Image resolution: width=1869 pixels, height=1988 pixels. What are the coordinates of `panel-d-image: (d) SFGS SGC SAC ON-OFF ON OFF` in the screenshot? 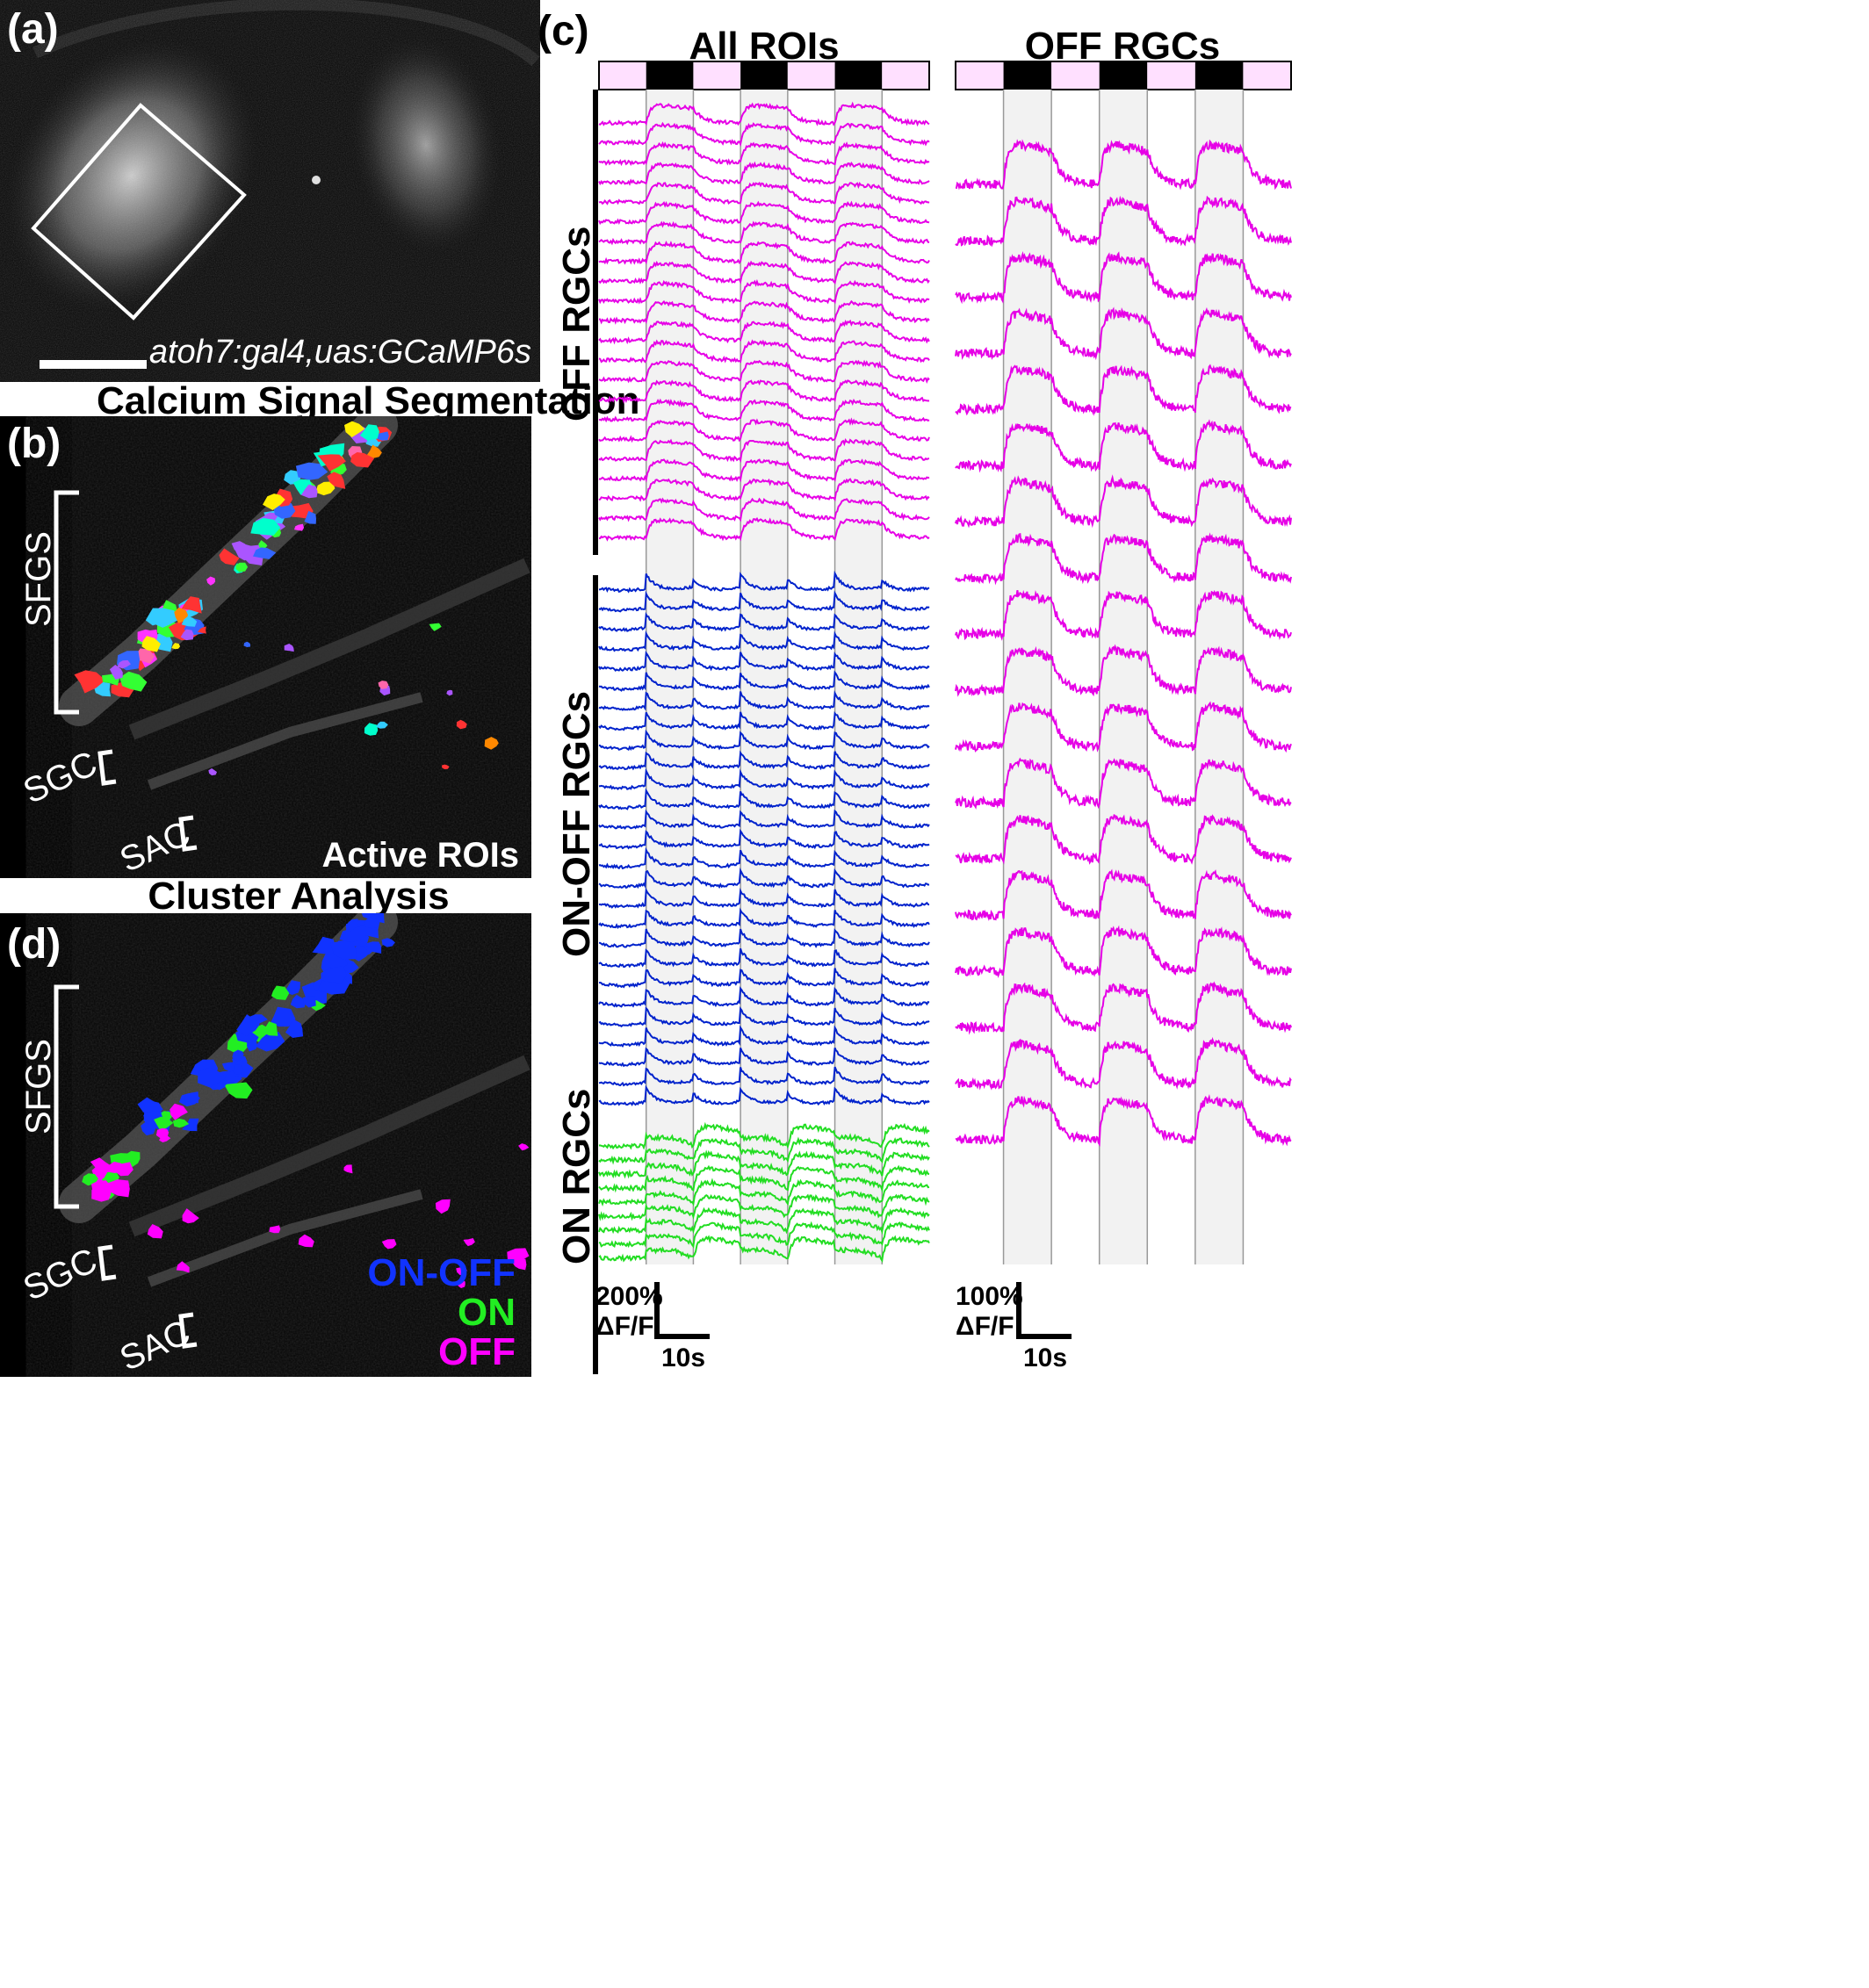 It's located at (265, 1145).